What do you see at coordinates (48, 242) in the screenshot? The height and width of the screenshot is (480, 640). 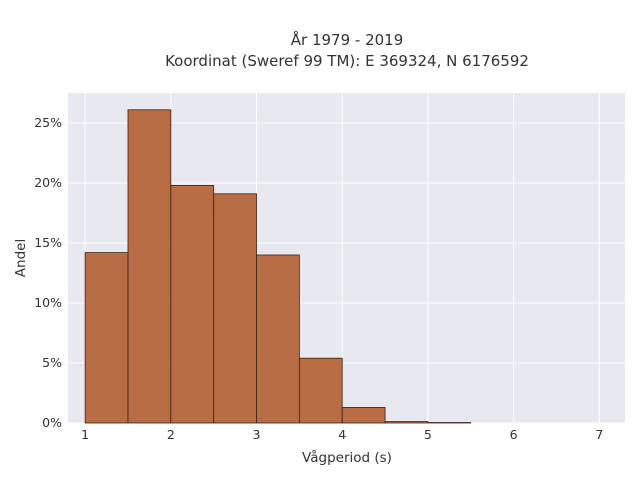 I see `y-tick-label: 15%` at bounding box center [48, 242].